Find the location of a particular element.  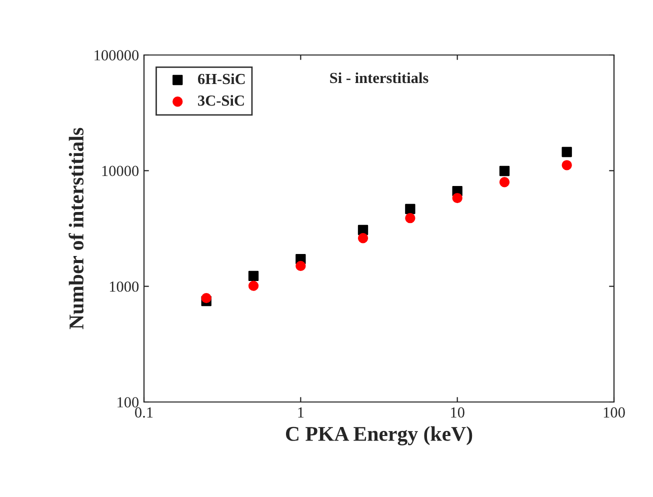

y-axis-title: Number of interstitials is located at coordinates (76, 229).